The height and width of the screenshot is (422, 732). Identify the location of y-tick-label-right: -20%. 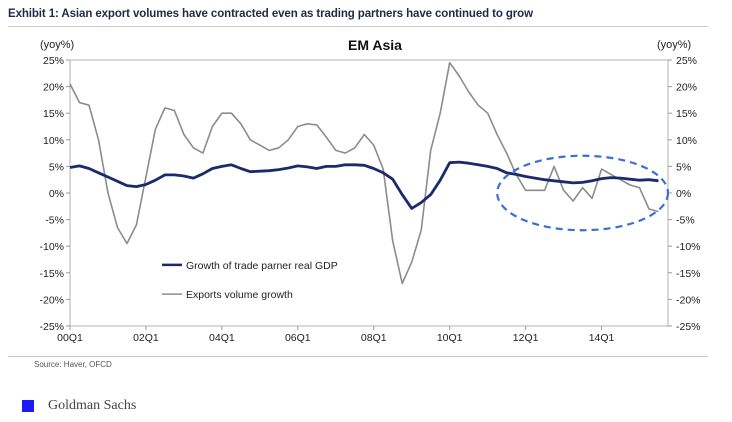
(688, 300).